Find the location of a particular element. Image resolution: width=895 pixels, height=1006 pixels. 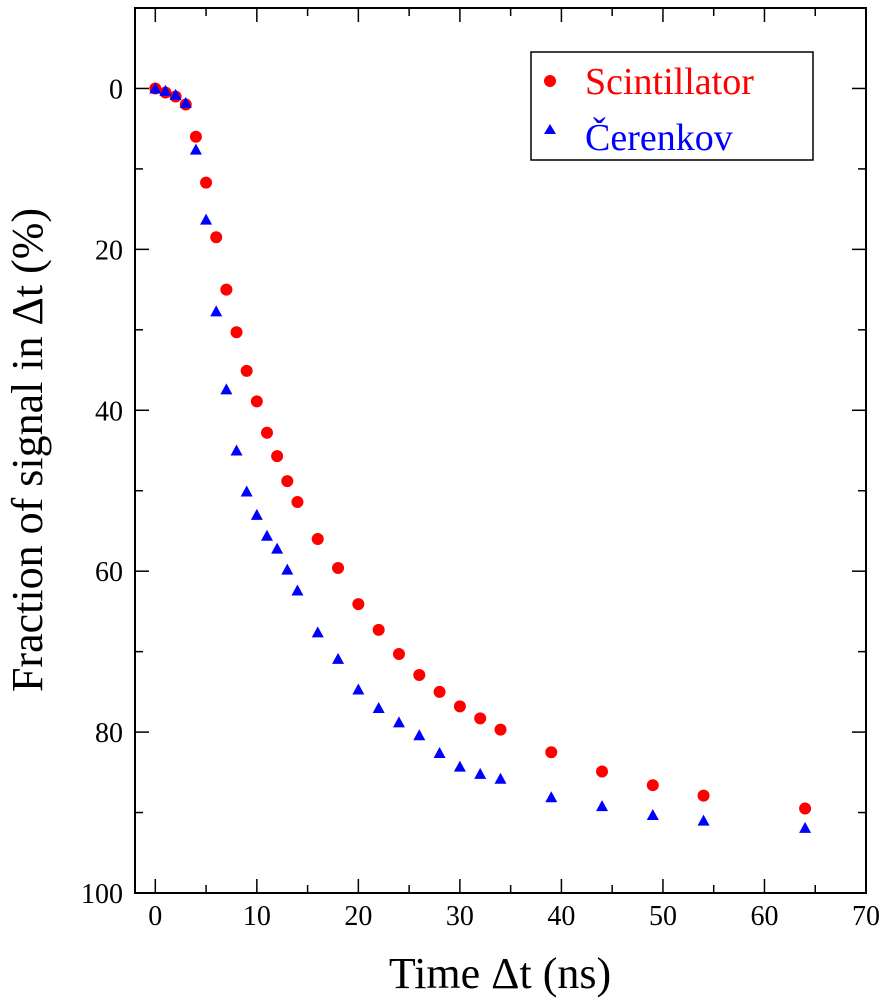

legend: Scintillator Čerenkov is located at coordinates (672, 106).